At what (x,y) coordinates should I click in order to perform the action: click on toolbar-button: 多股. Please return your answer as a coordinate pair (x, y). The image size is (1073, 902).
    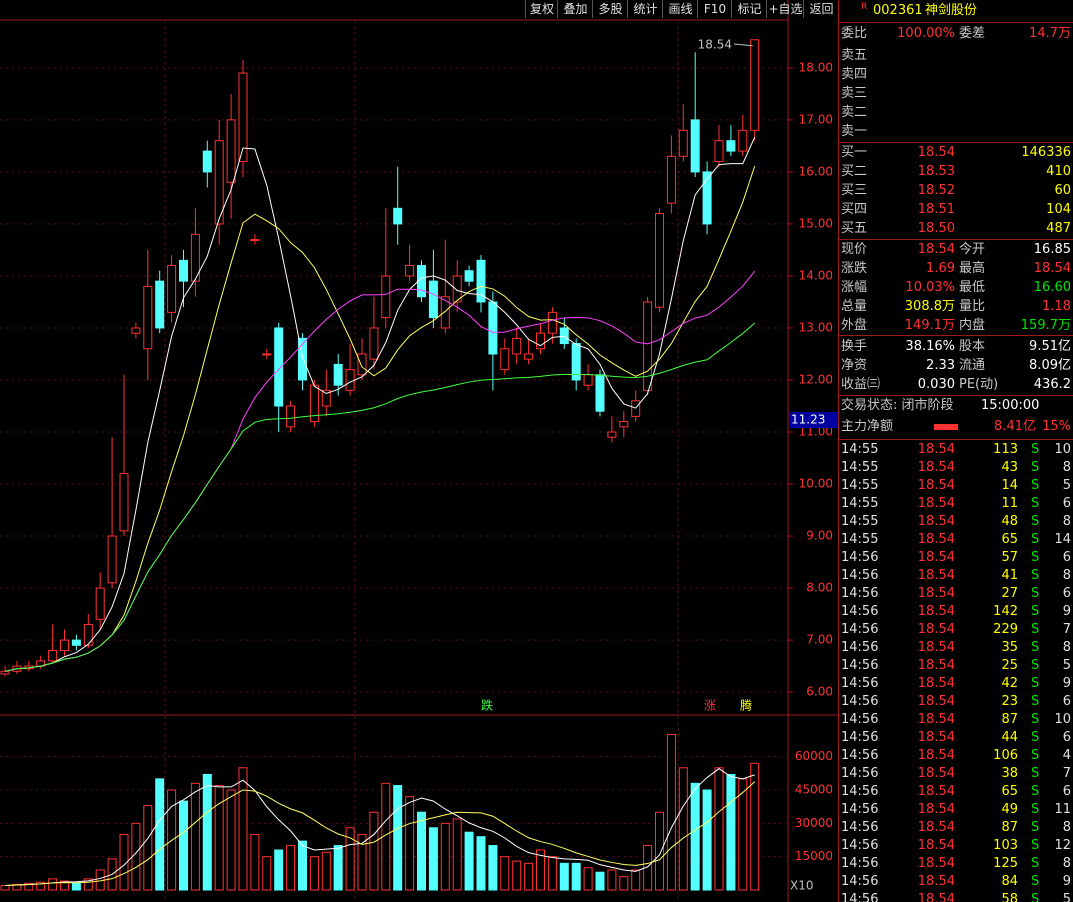
    Looking at the image, I should click on (610, 9).